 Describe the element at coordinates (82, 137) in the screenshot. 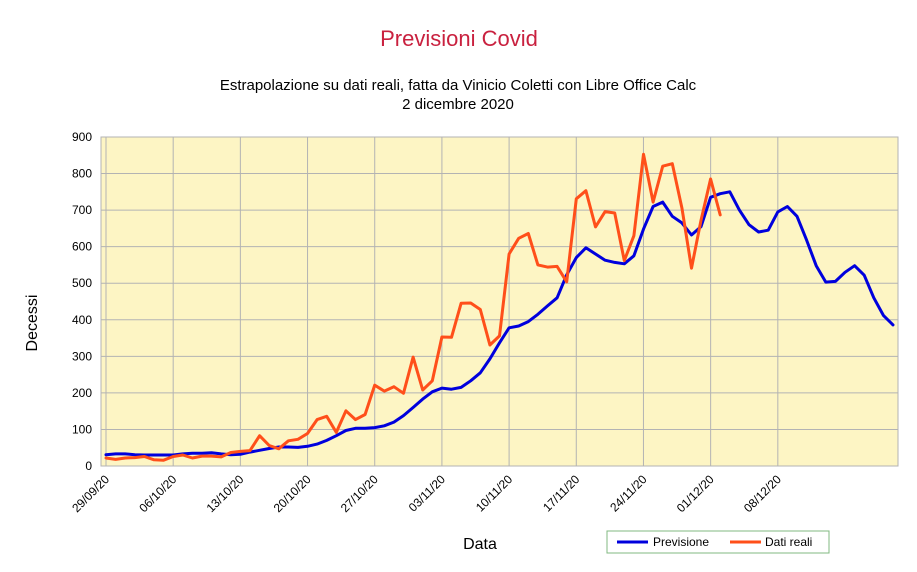

I see `y-tick-label: 900` at that location.